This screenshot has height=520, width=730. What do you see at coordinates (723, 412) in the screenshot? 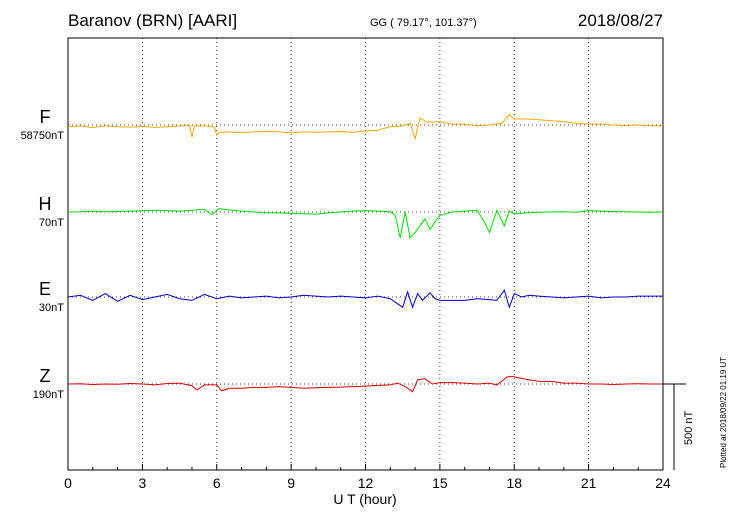
I see `plotted-note: Plotted at 2018/09/22 01:19 UT` at bounding box center [723, 412].